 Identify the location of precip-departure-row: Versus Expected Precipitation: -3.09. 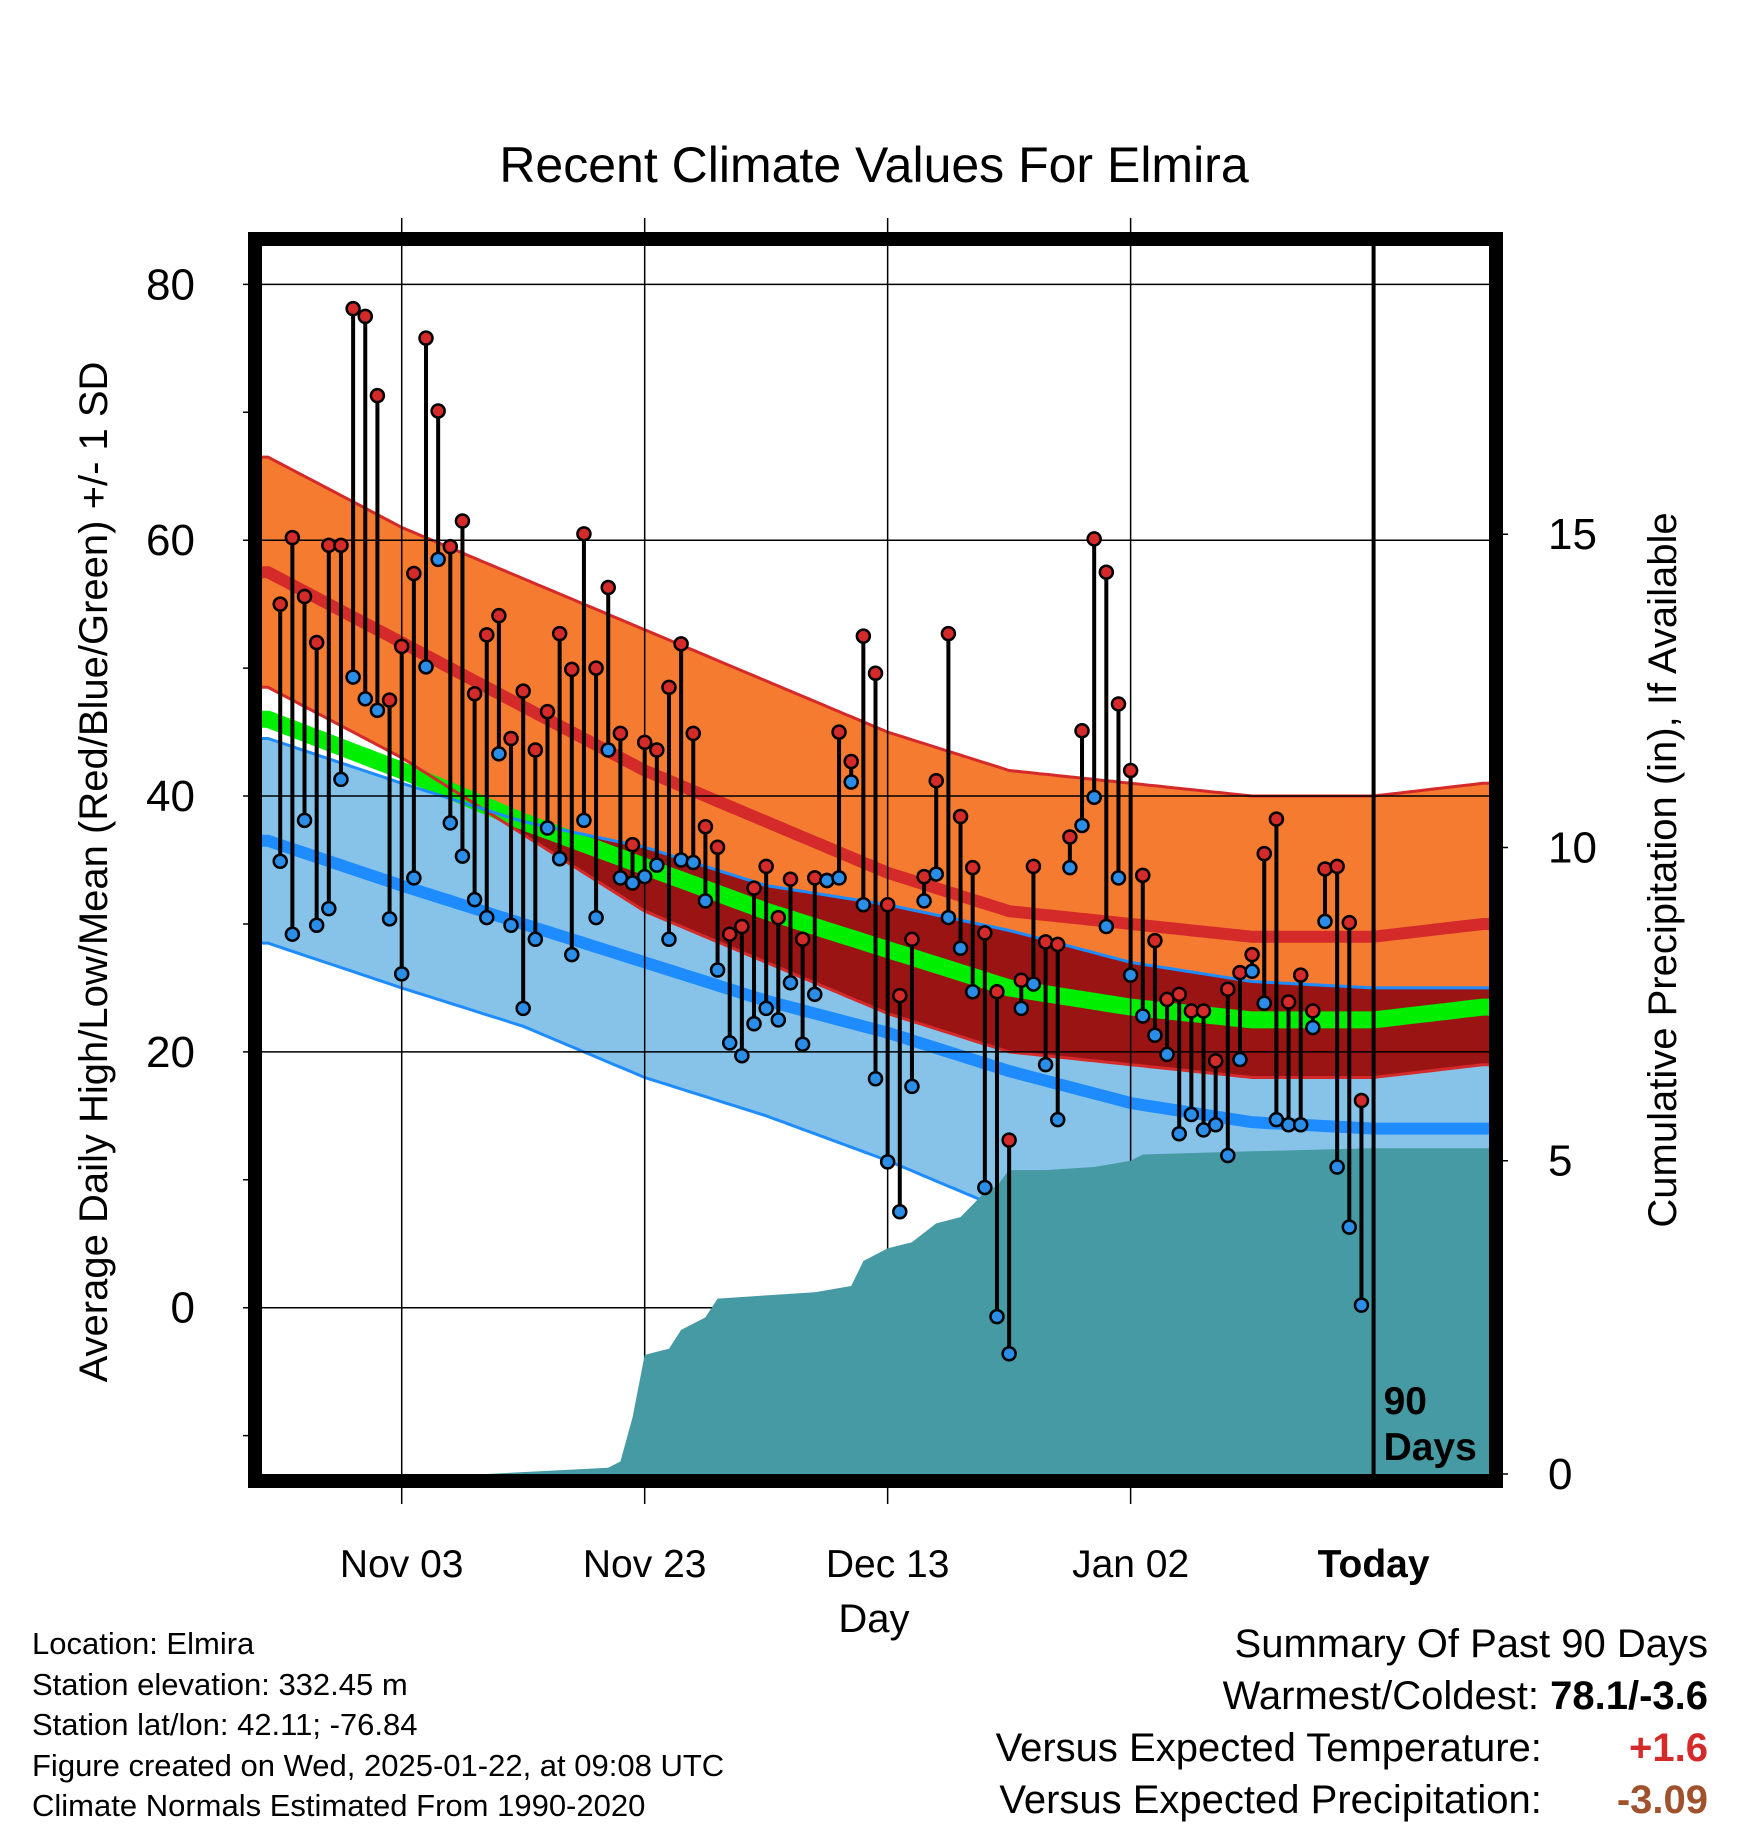
(1352, 1800).